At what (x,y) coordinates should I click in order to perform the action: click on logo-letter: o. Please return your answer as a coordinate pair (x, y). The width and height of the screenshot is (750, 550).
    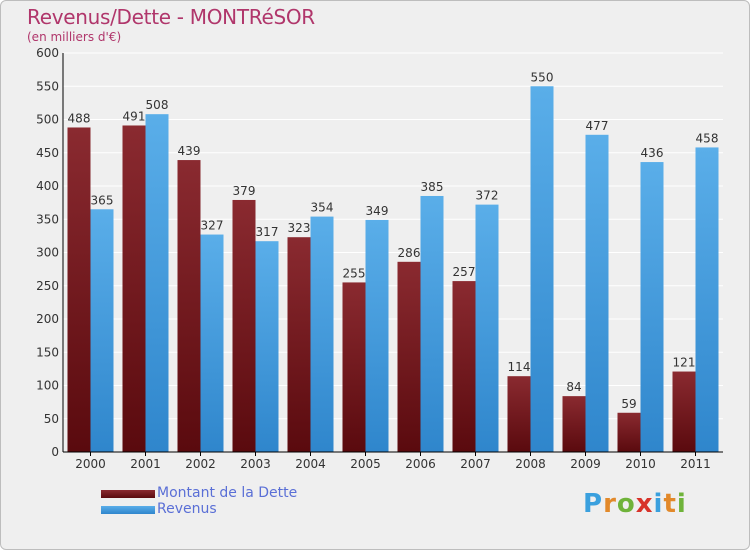
    Looking at the image, I should click on (626, 504).